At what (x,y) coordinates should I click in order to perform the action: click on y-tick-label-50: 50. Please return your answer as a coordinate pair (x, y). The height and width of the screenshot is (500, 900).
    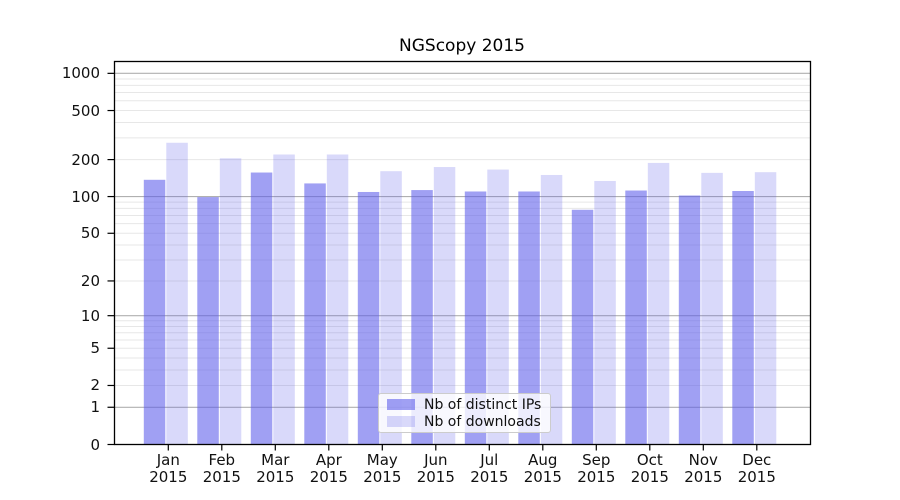
    Looking at the image, I should click on (90, 233).